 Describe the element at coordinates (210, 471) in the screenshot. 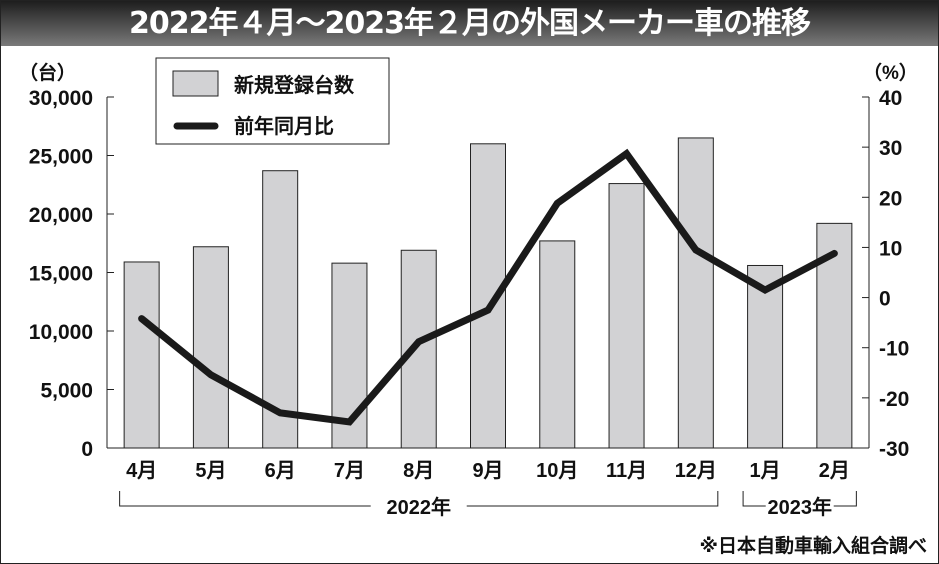

I see `x-tick-label: 5月` at that location.